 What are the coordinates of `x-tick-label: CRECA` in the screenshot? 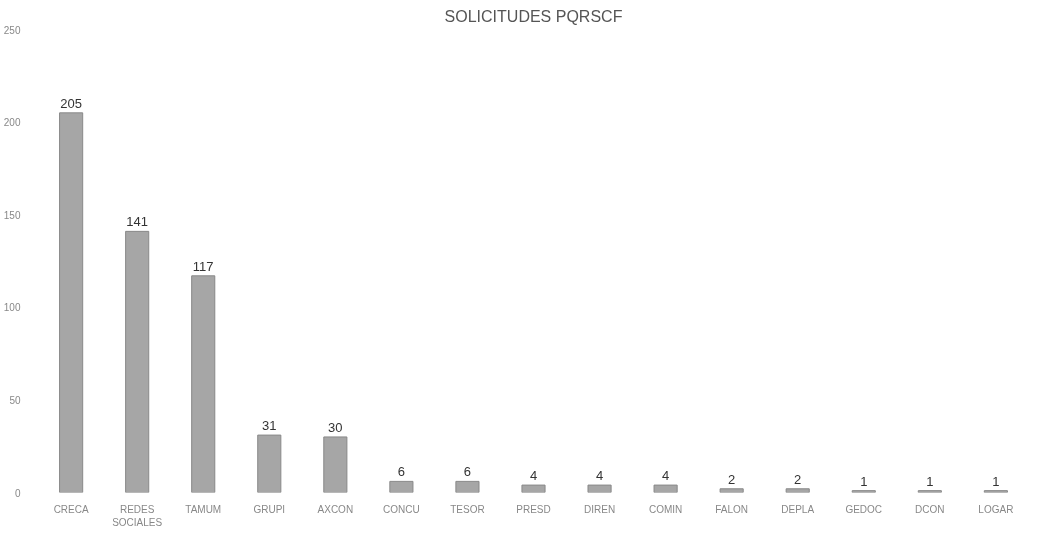 It's located at (71, 509).